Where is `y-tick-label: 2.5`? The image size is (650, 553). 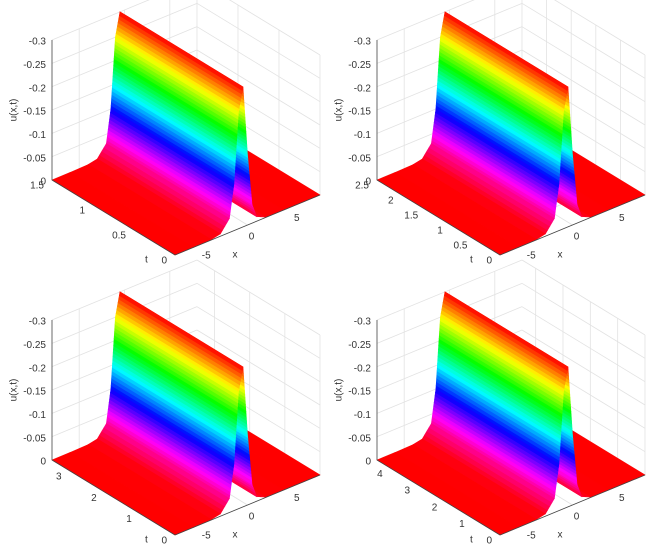 y-tick-label: 2.5 is located at coordinates (362, 186).